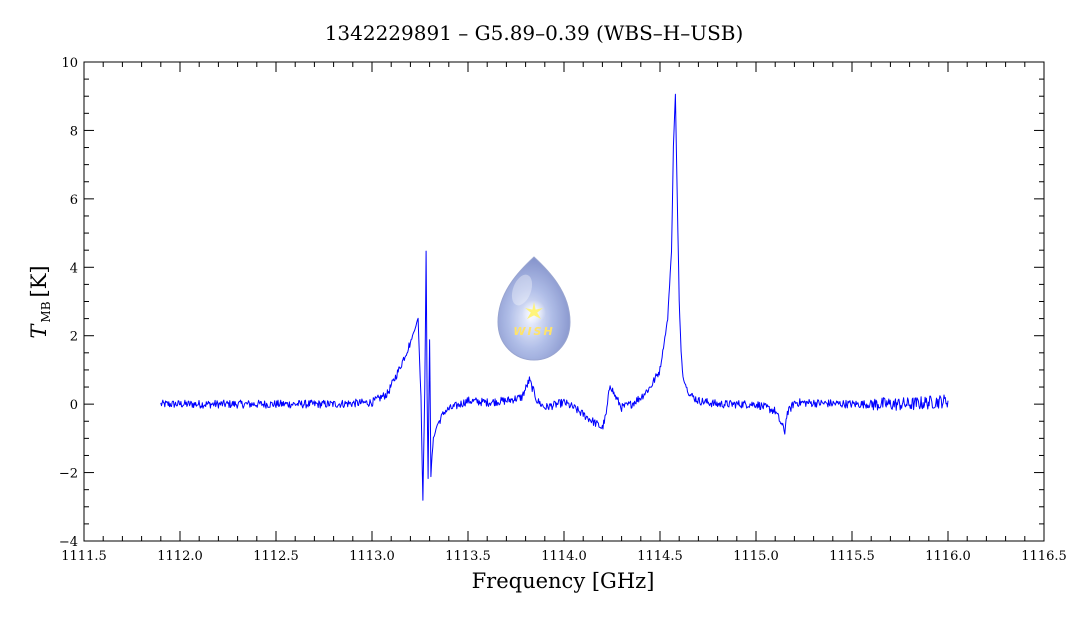 The image size is (1068, 618). What do you see at coordinates (948, 556) in the screenshot?
I see `x-tick-label: 1116.0` at bounding box center [948, 556].